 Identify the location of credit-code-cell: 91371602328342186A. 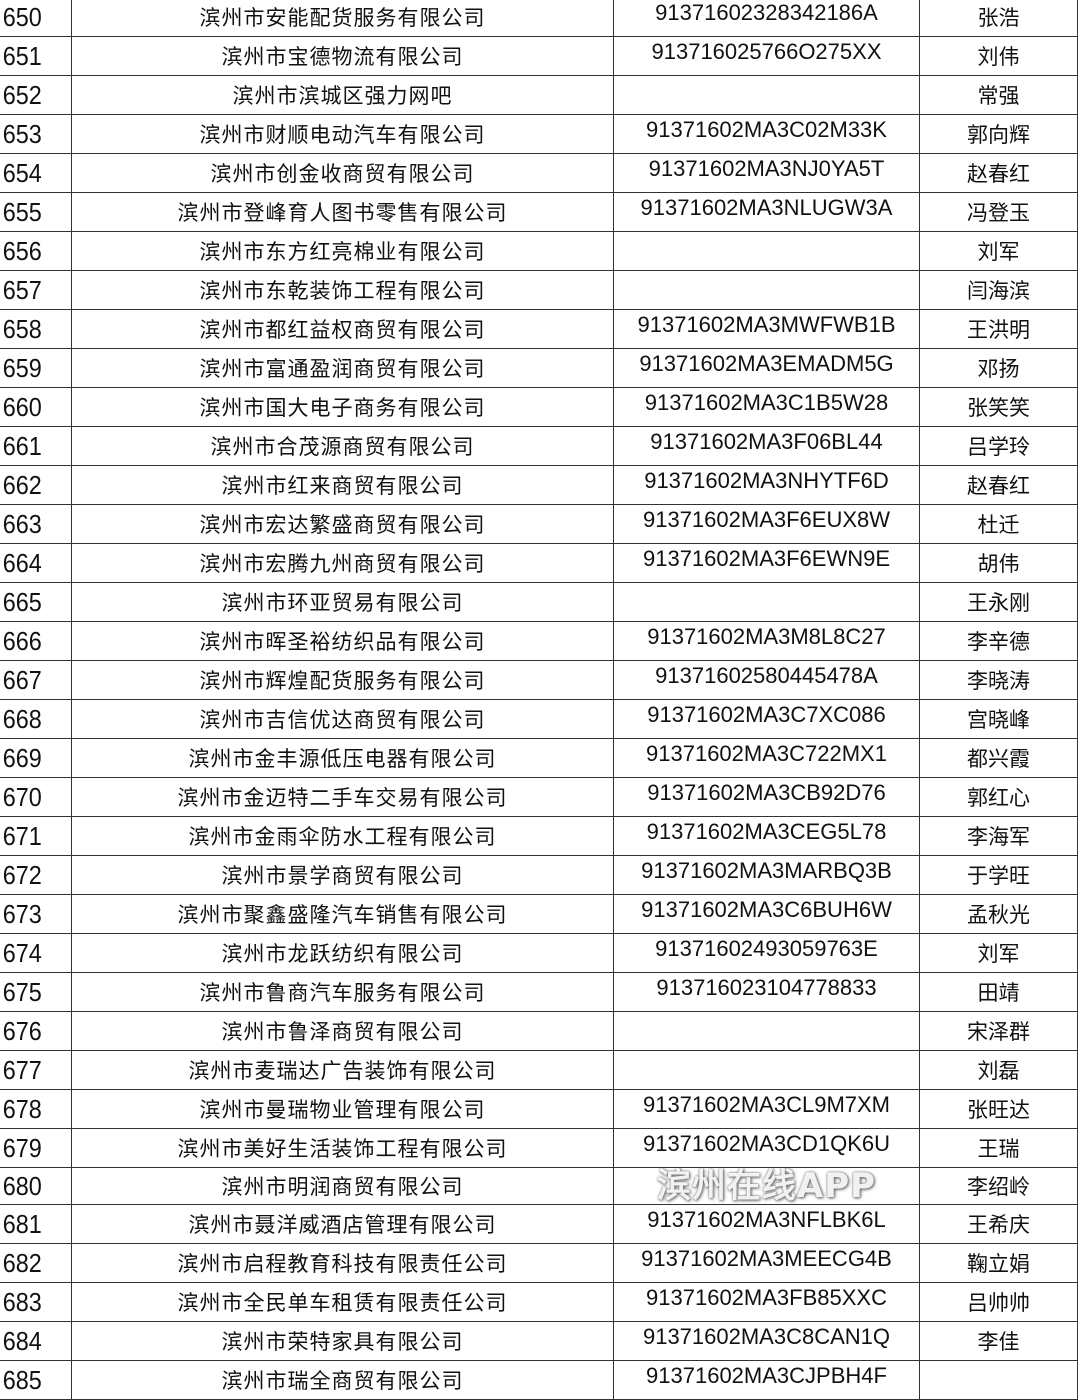
(766, 18).